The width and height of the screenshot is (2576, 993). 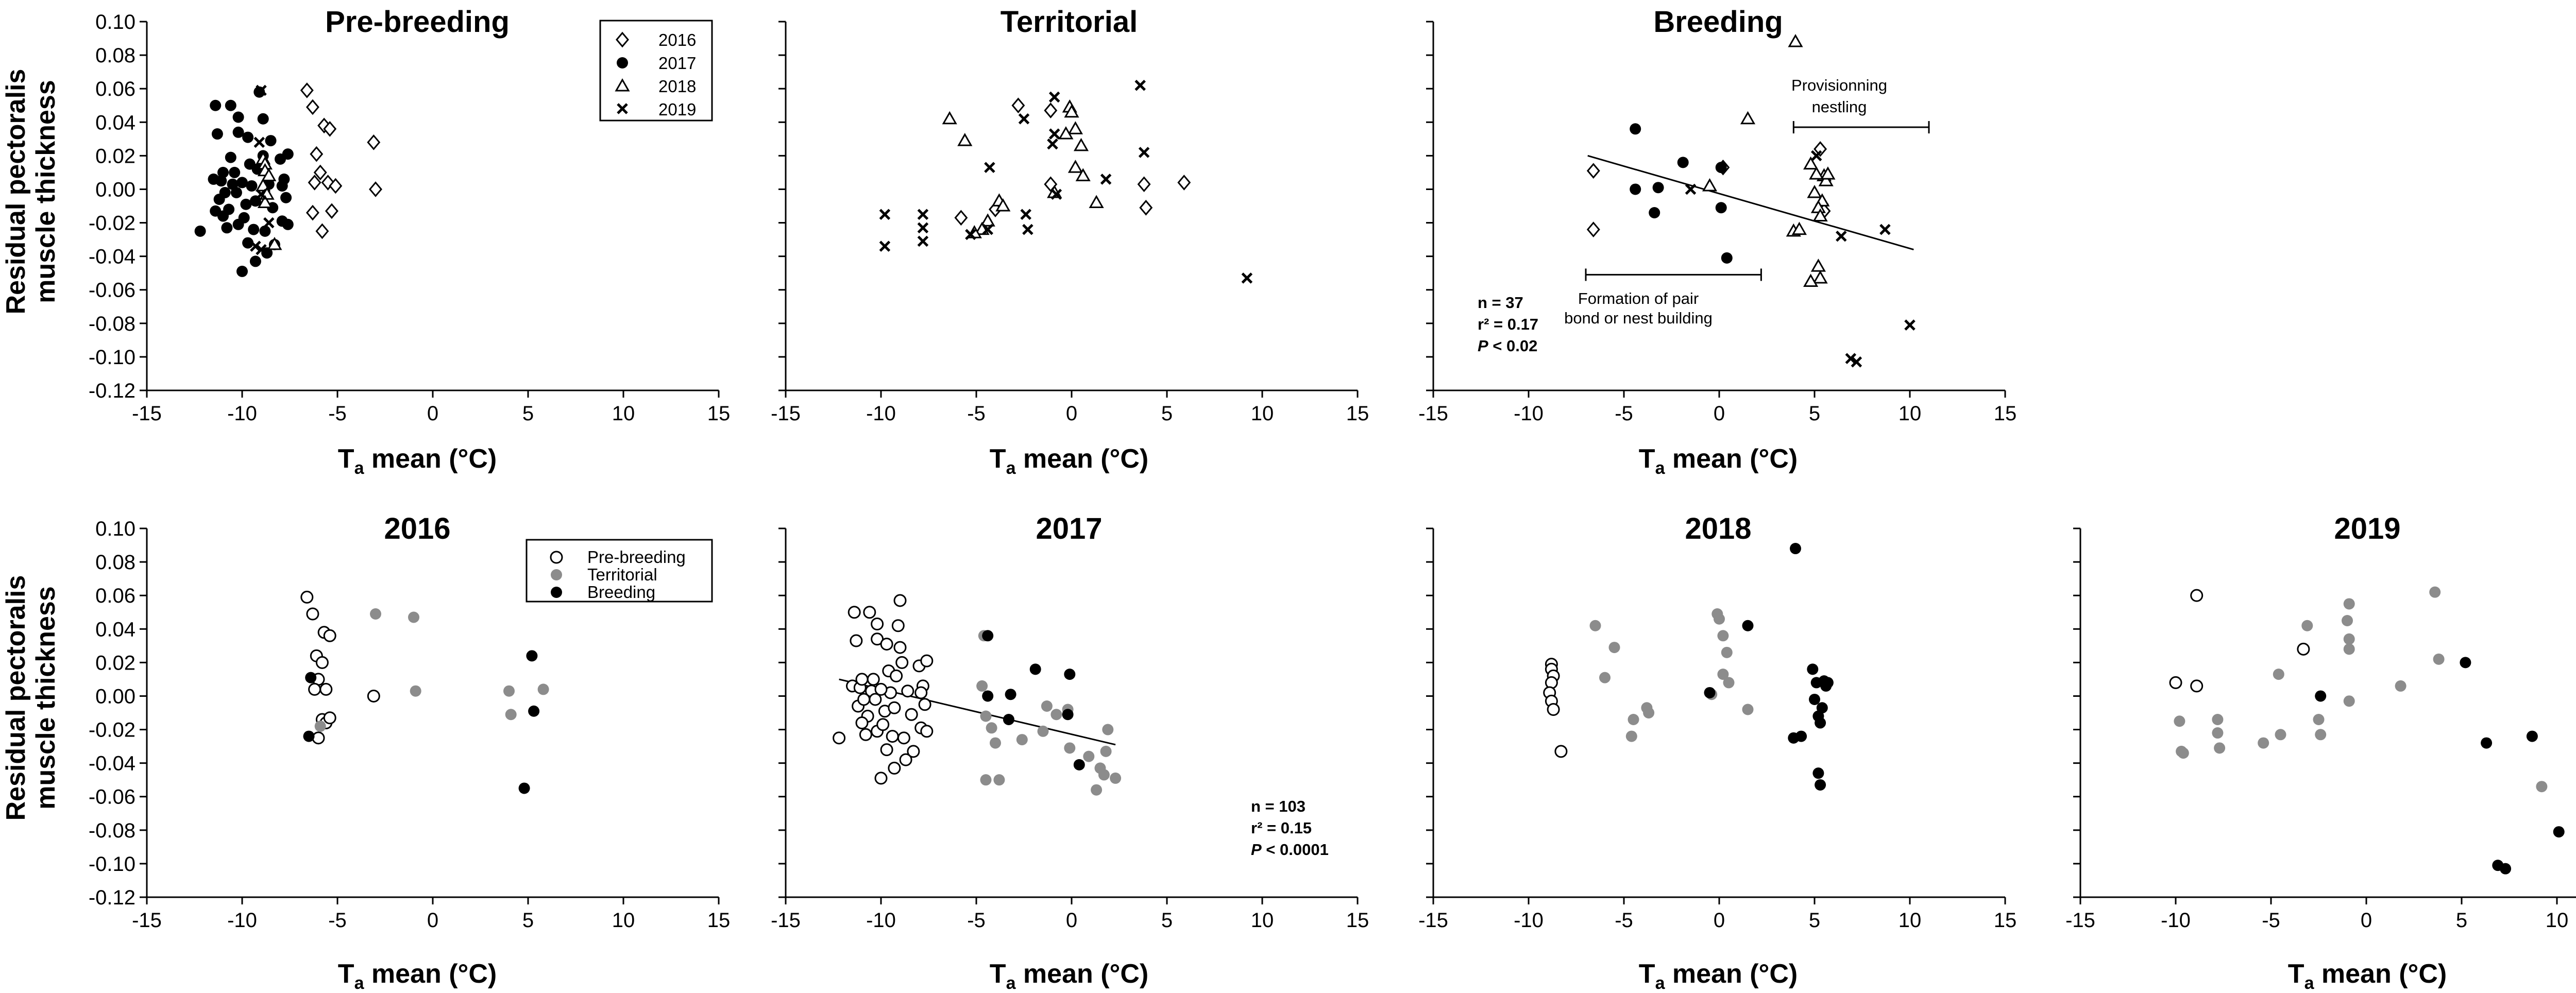 What do you see at coordinates (1070, 729) in the screenshot?
I see `panel-2017: -15 -10 -5 0 5 10 15` at bounding box center [1070, 729].